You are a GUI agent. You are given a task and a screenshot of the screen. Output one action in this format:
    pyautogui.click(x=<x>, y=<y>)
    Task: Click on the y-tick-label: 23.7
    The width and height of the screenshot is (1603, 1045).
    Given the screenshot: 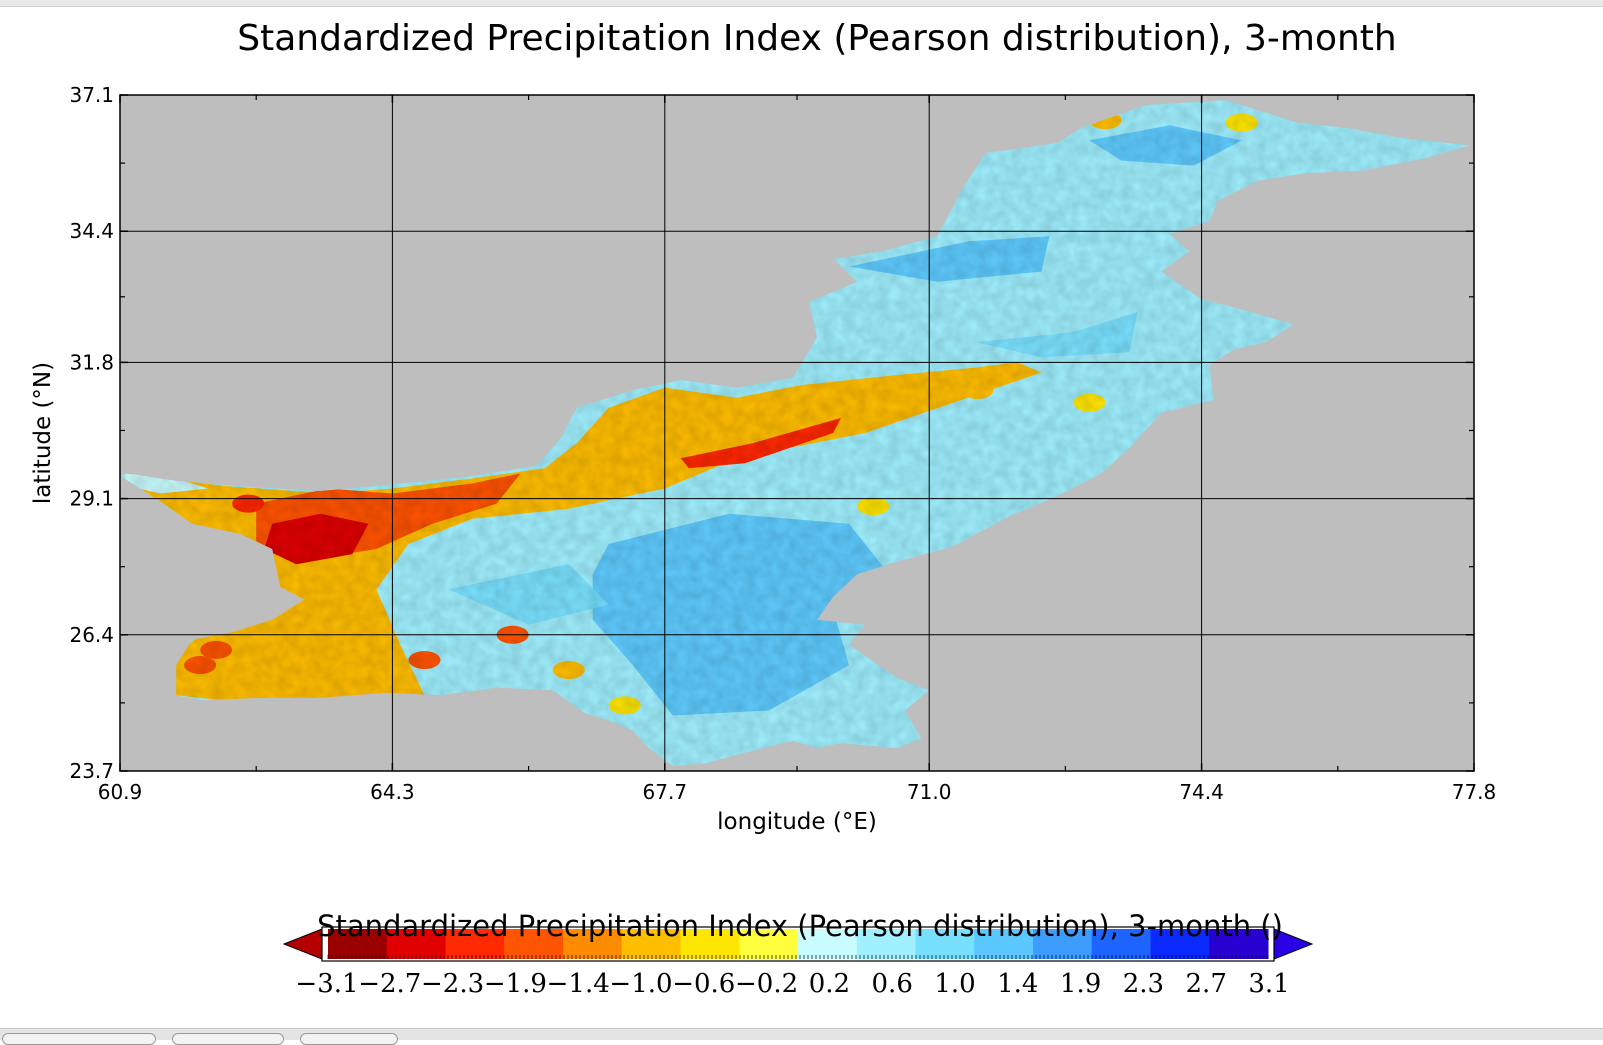 What is the action you would take?
    pyautogui.click(x=91, y=771)
    